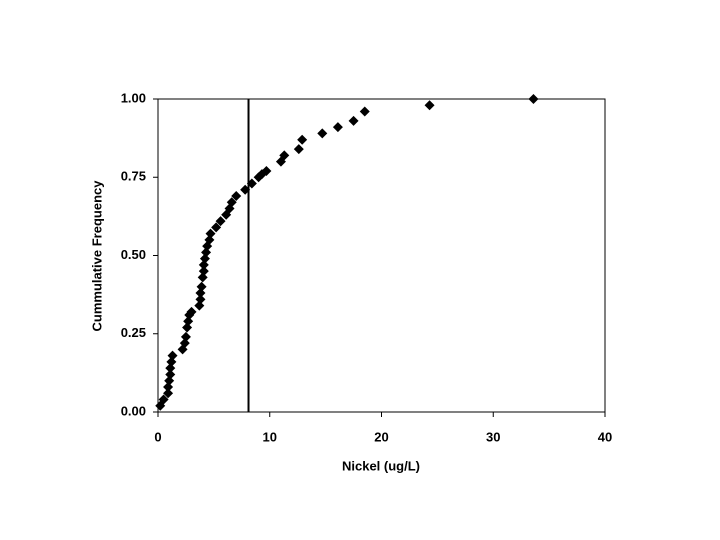  What do you see at coordinates (157, 436) in the screenshot?
I see `x-tick-label: 0` at bounding box center [157, 436].